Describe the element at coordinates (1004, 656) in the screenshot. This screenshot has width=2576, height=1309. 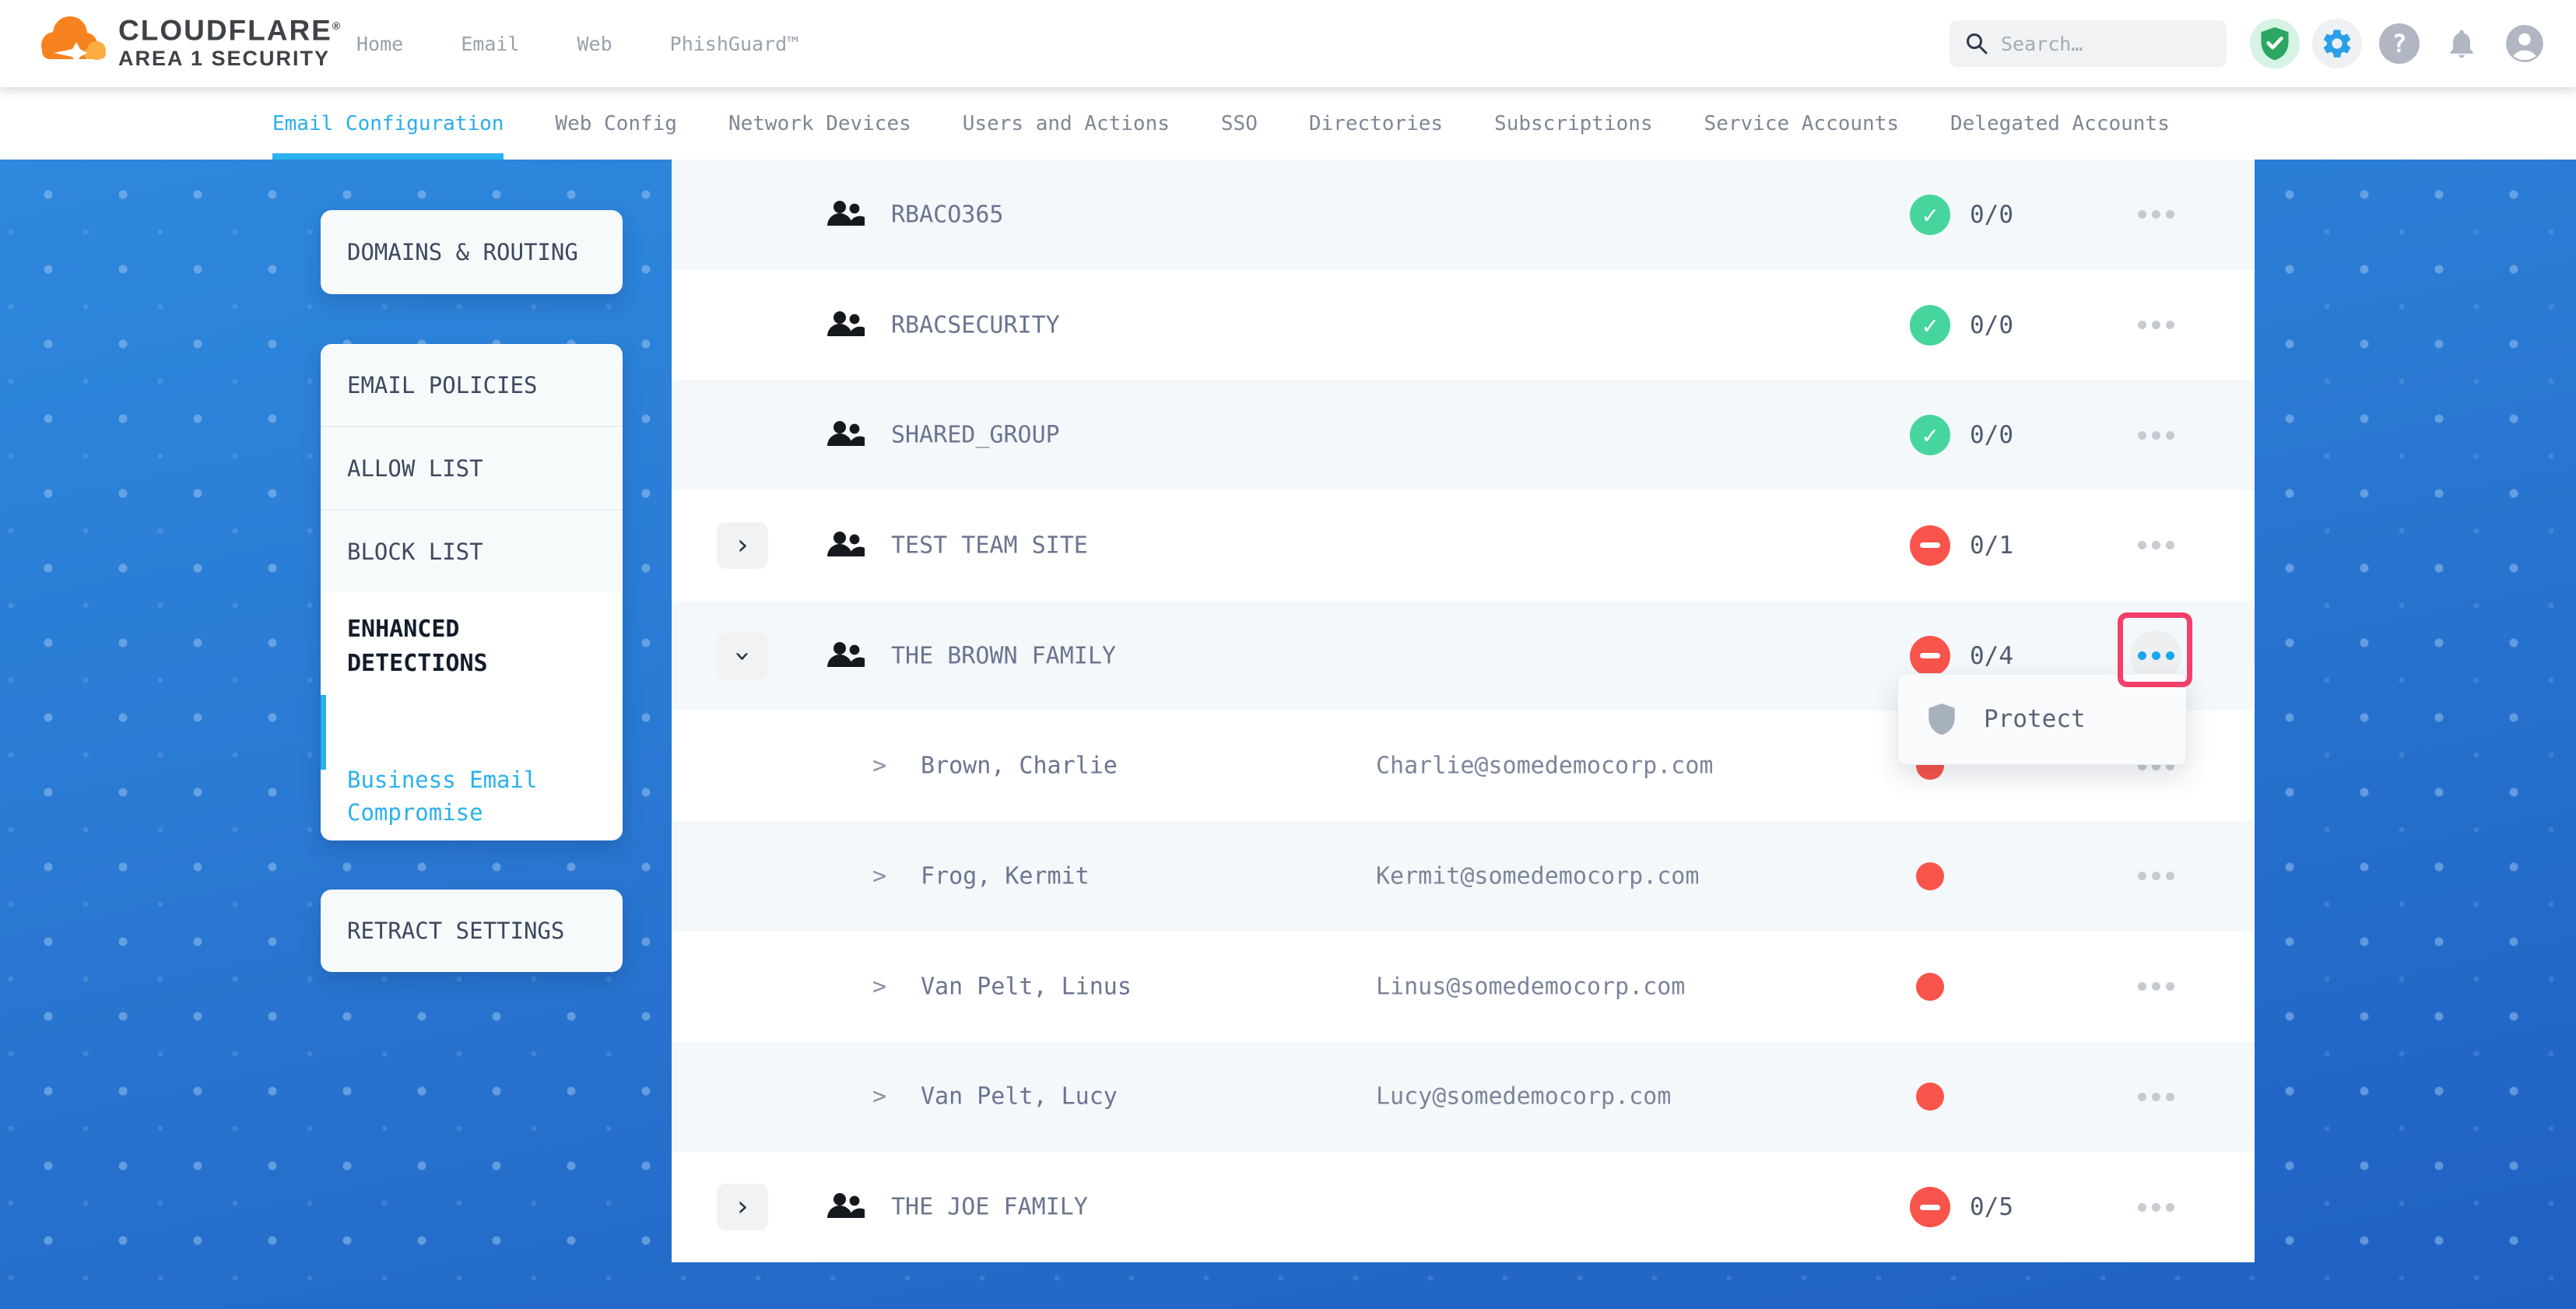
I see `group-name: THE BROWN FAMILY` at that location.